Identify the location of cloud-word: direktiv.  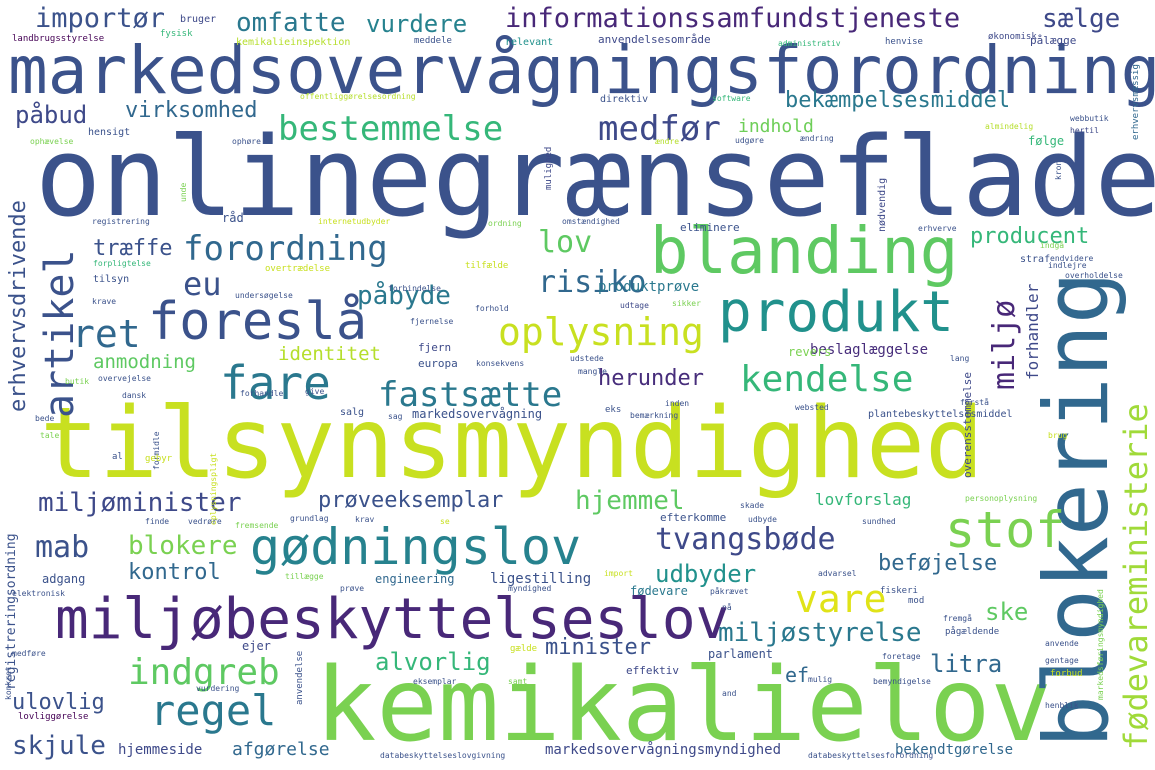
(624, 99).